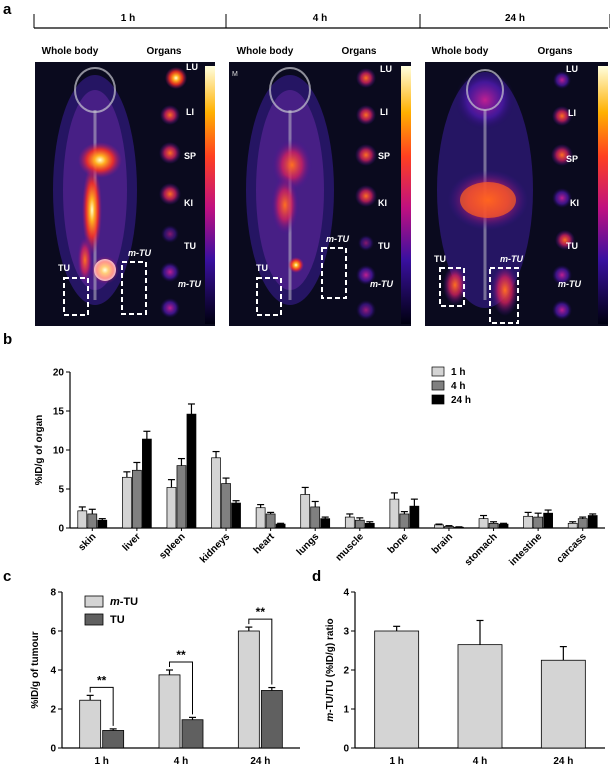 The width and height of the screenshot is (610, 771). Describe the element at coordinates (569, 284) in the screenshot. I see `organ-label-mtu-24h: m-TU` at that location.